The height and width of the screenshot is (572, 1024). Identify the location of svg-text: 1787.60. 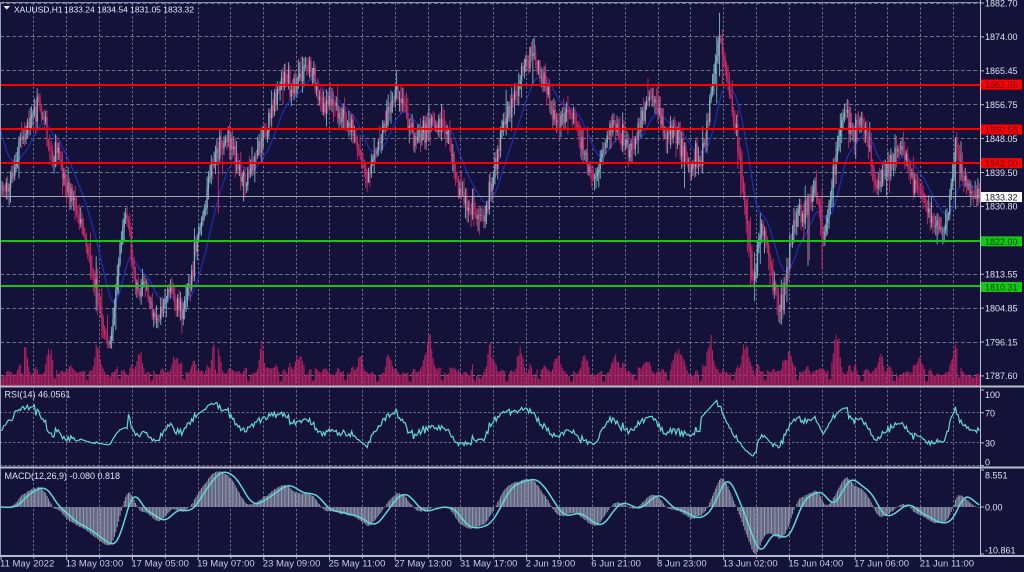
(1001, 376).